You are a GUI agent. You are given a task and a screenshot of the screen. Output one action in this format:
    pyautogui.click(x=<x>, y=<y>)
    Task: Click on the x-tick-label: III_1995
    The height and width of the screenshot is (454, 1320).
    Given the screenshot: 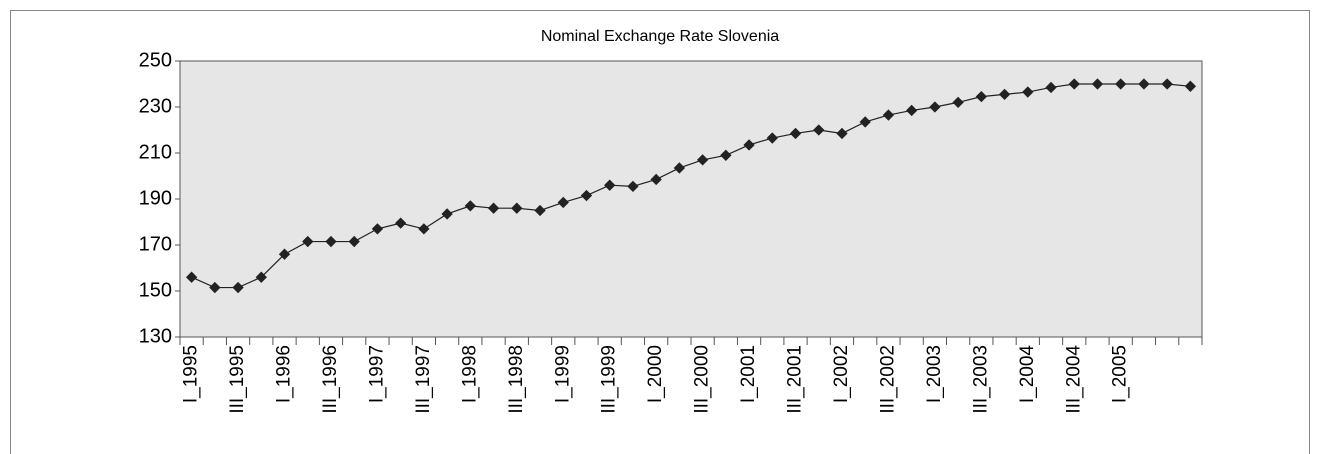 What is the action you would take?
    pyautogui.click(x=237, y=379)
    